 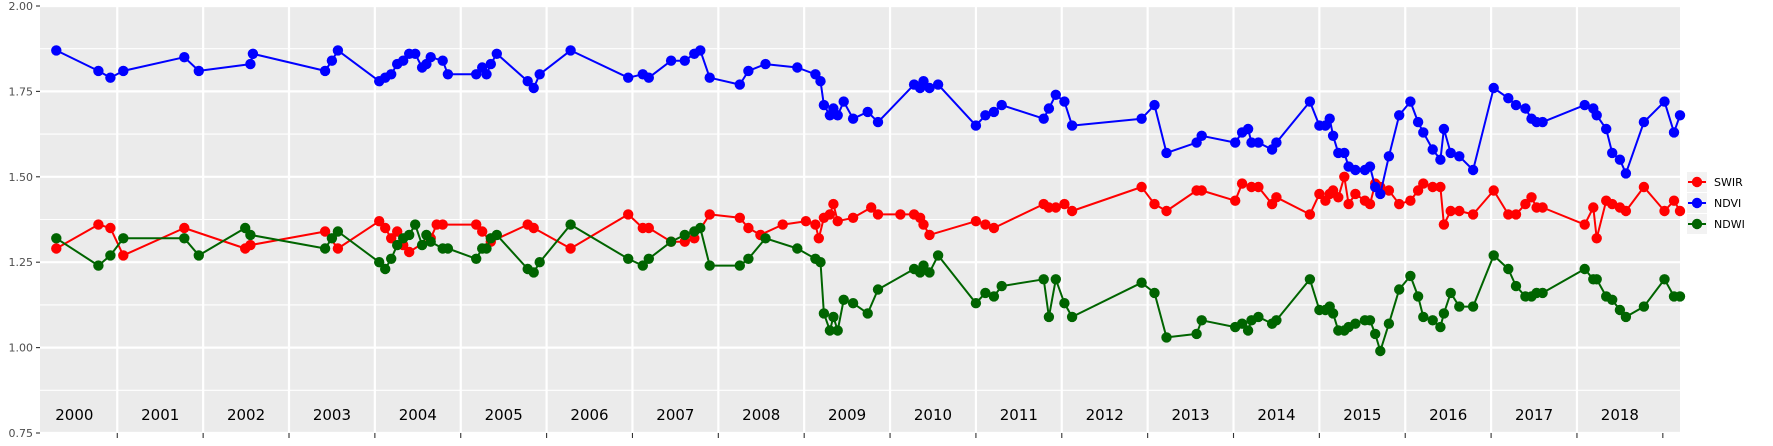 I want to click on year-label: 2005, so click(x=504, y=415).